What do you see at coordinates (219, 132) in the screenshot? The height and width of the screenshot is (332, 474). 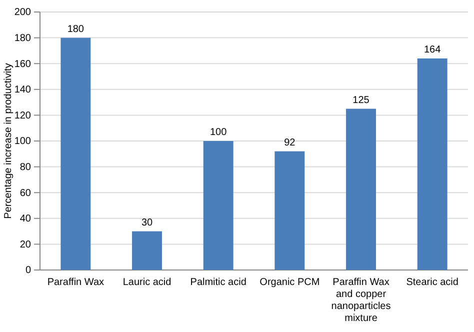 I see `data-label: 100` at bounding box center [219, 132].